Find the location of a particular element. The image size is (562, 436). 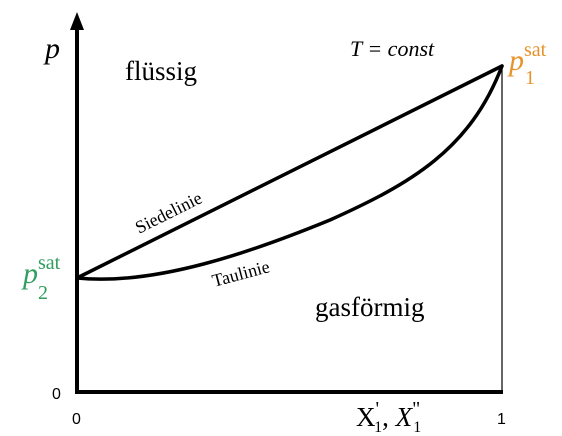

liquid-region-label: flüssig is located at coordinates (161, 71).